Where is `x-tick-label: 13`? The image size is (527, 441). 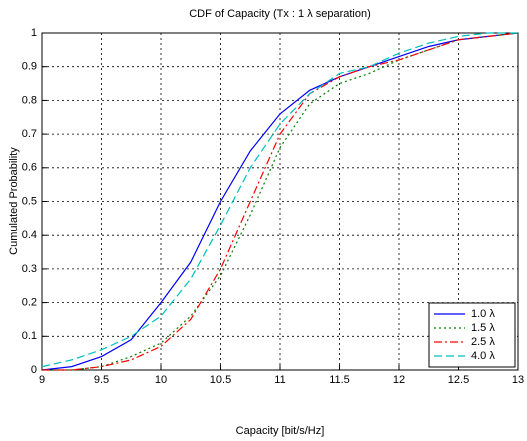 x-tick-label: 13 is located at coordinates (518, 380).